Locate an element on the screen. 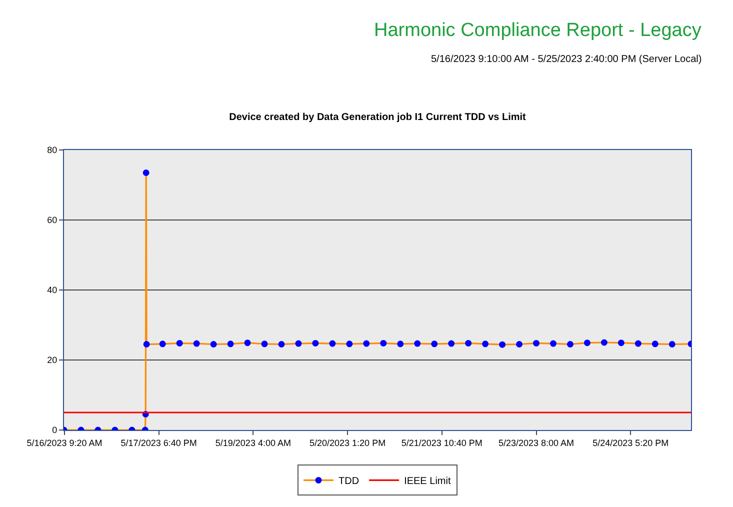 The width and height of the screenshot is (733, 507). x-tick-label: 5/19/2023 4:00 AM is located at coordinates (253, 443).